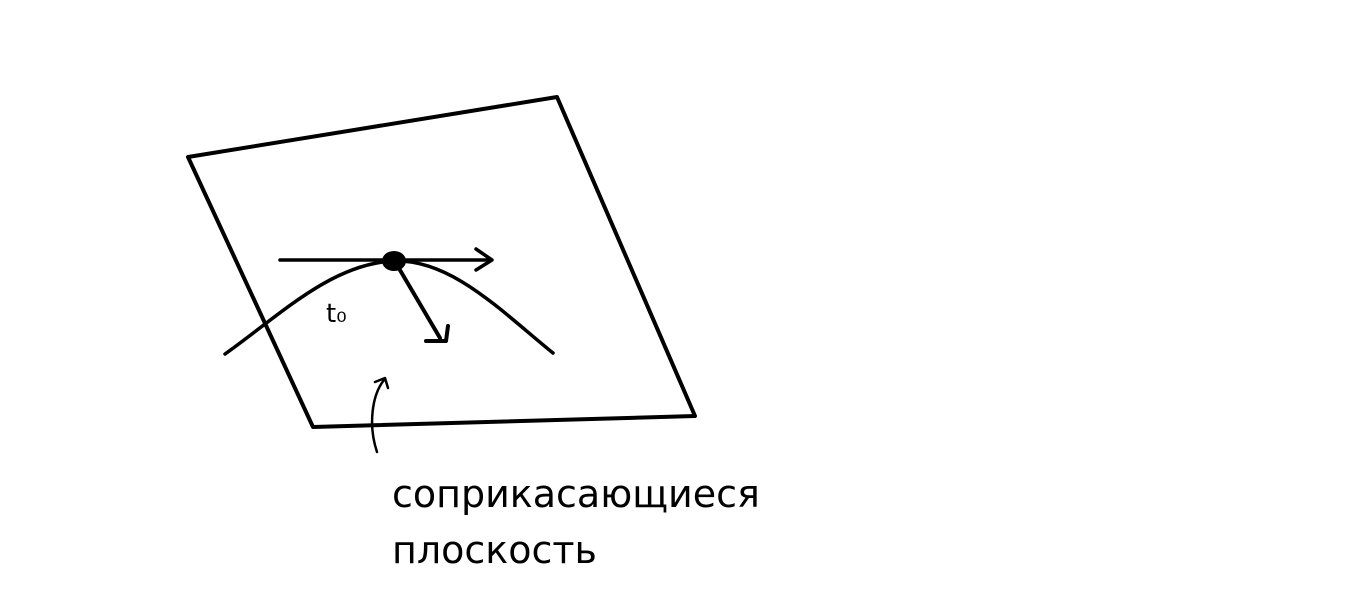  What do you see at coordinates (418, 301) in the screenshot?
I see `normal-vector` at bounding box center [418, 301].